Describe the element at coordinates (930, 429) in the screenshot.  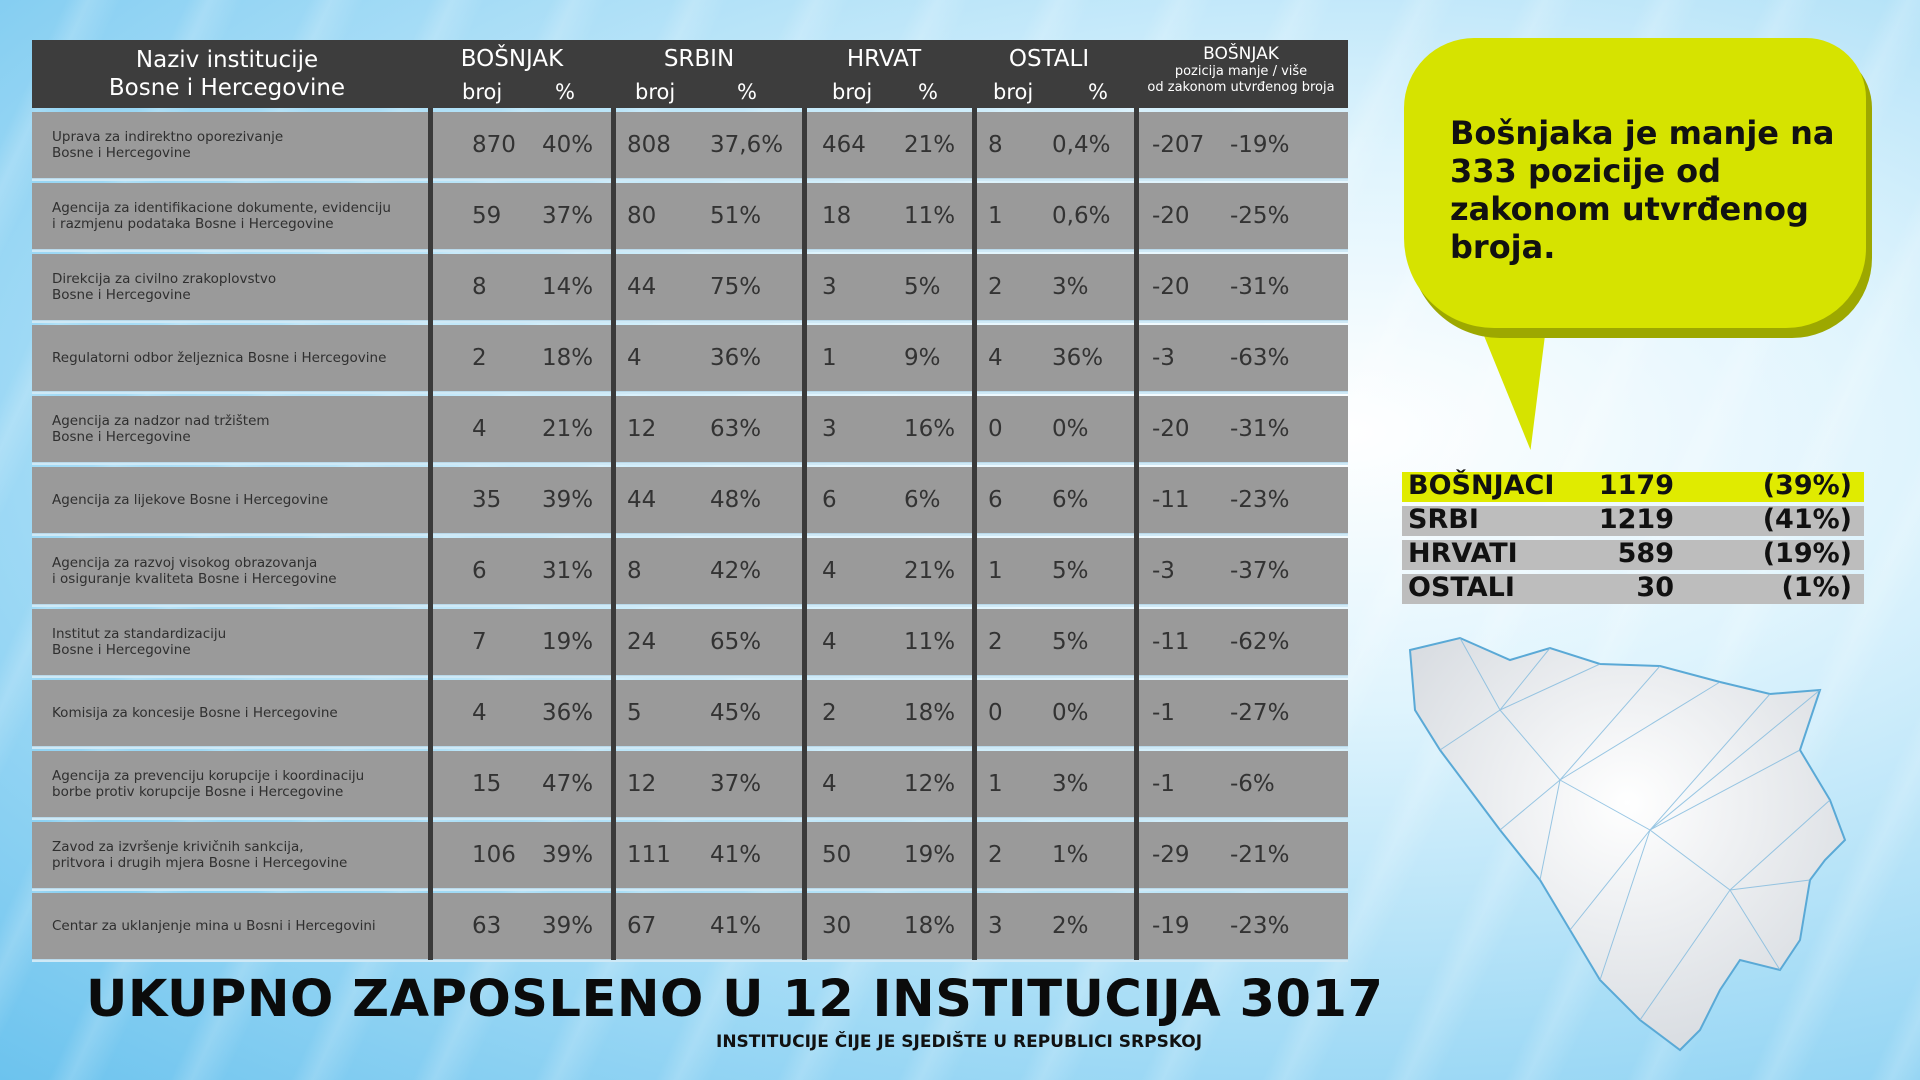
I see `cell-h-p: 16%` at that location.